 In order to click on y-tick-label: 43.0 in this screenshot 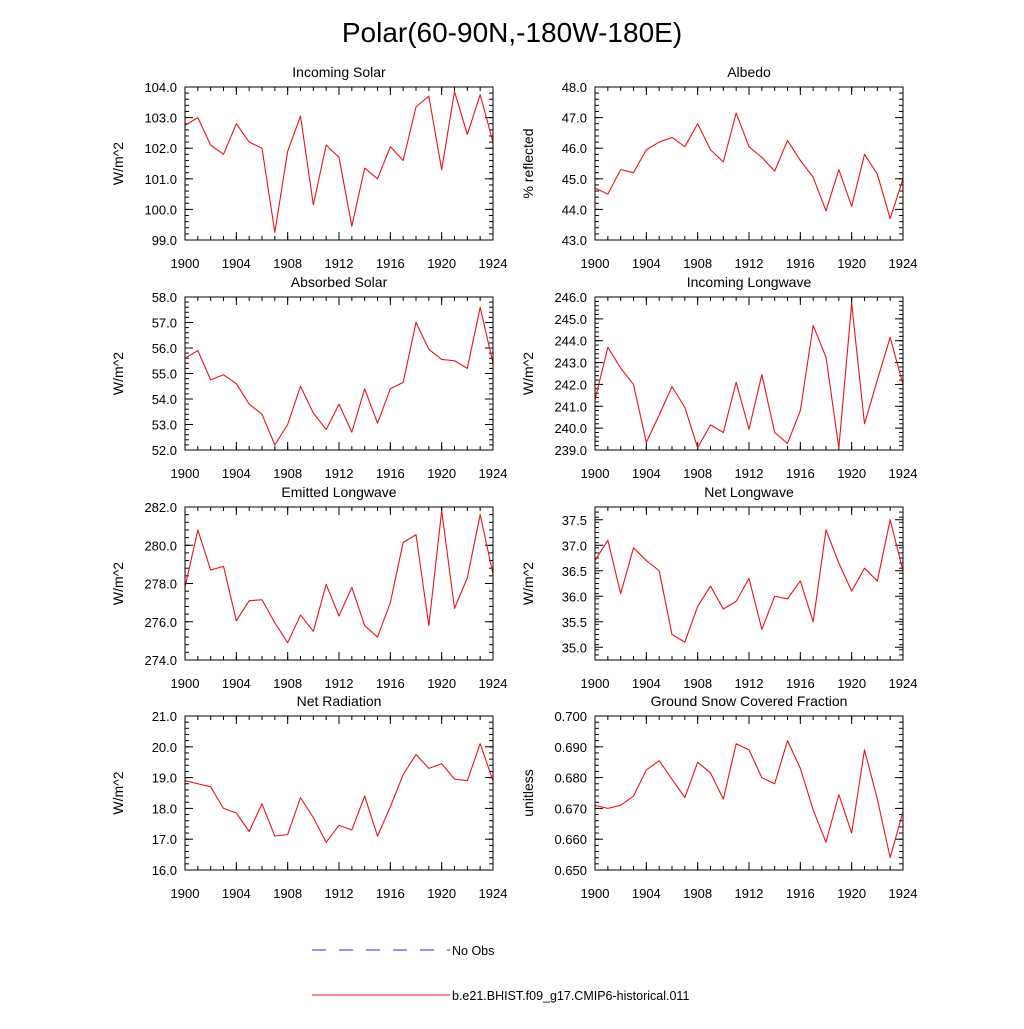, I will do `click(574, 240)`.